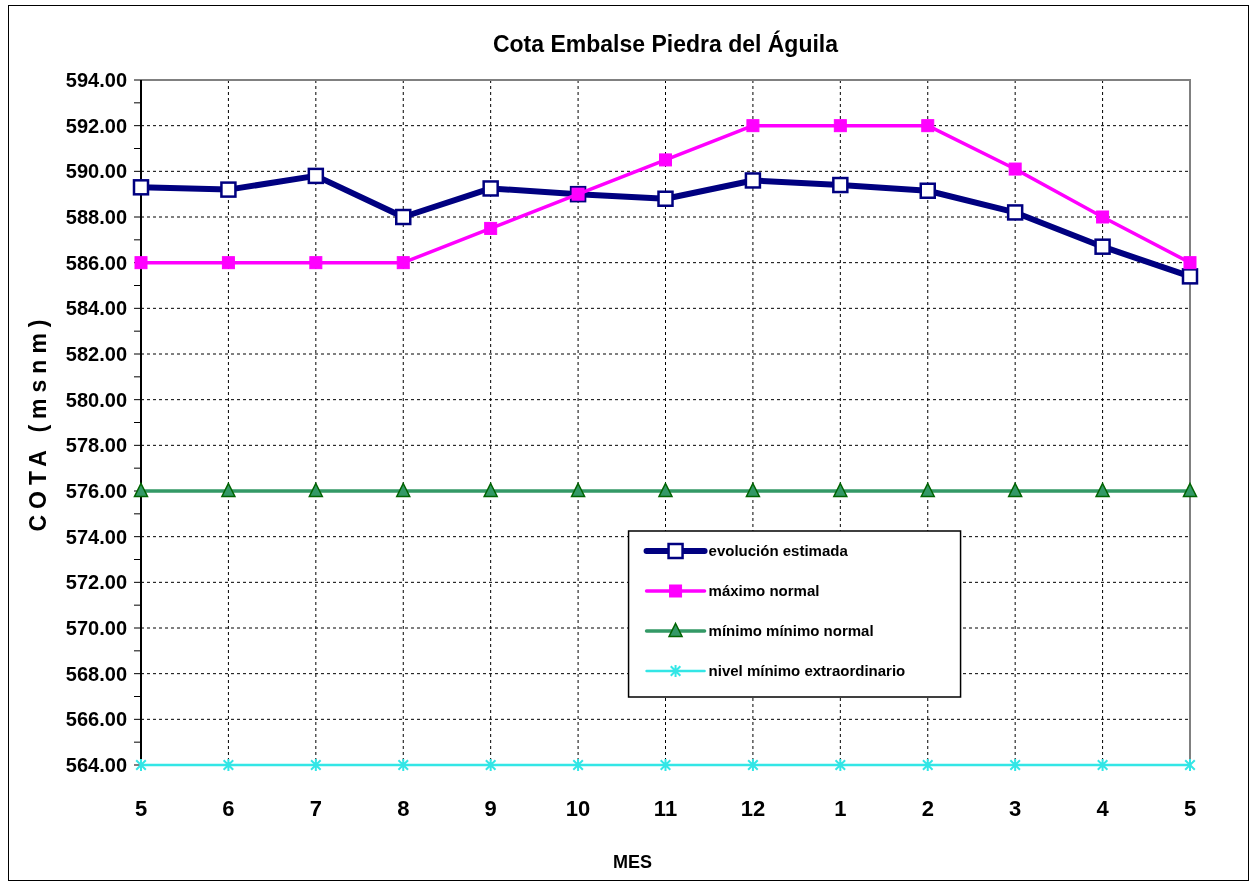 The image size is (1249, 881). Describe the element at coordinates (228, 808) in the screenshot. I see `x-tick-label: 6` at that location.